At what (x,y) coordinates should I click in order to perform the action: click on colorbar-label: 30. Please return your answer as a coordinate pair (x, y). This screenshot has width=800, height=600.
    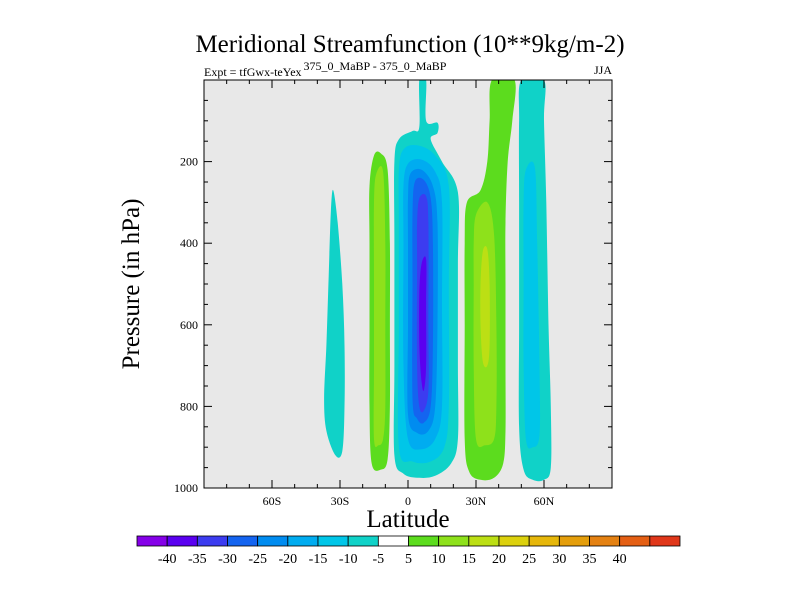
    Looking at the image, I should click on (559, 559).